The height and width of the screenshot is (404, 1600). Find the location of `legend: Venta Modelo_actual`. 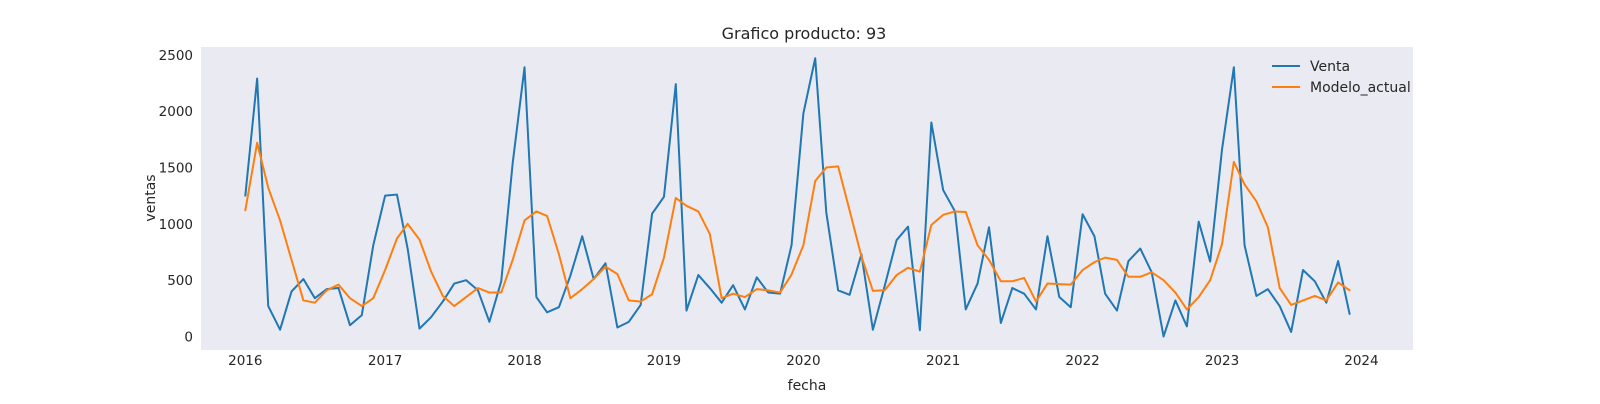

legend: Venta Modelo_actual is located at coordinates (1341, 77).